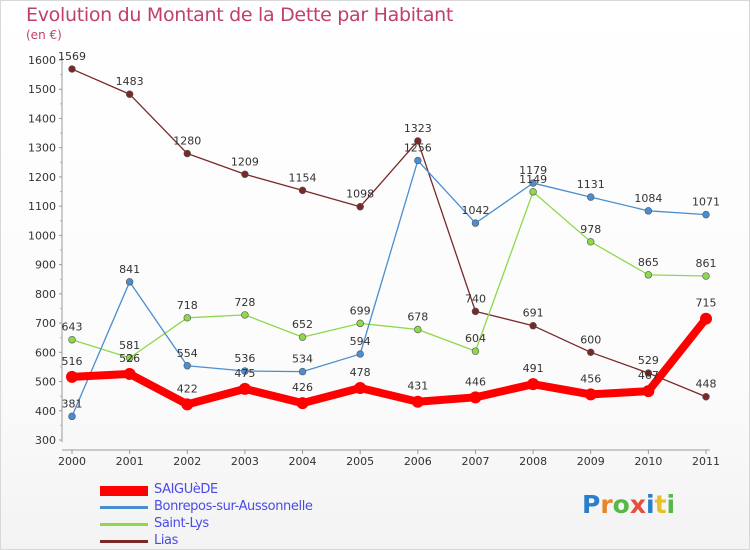  Describe the element at coordinates (303, 461) in the screenshot. I see `x-tick-label: 2004` at that location.